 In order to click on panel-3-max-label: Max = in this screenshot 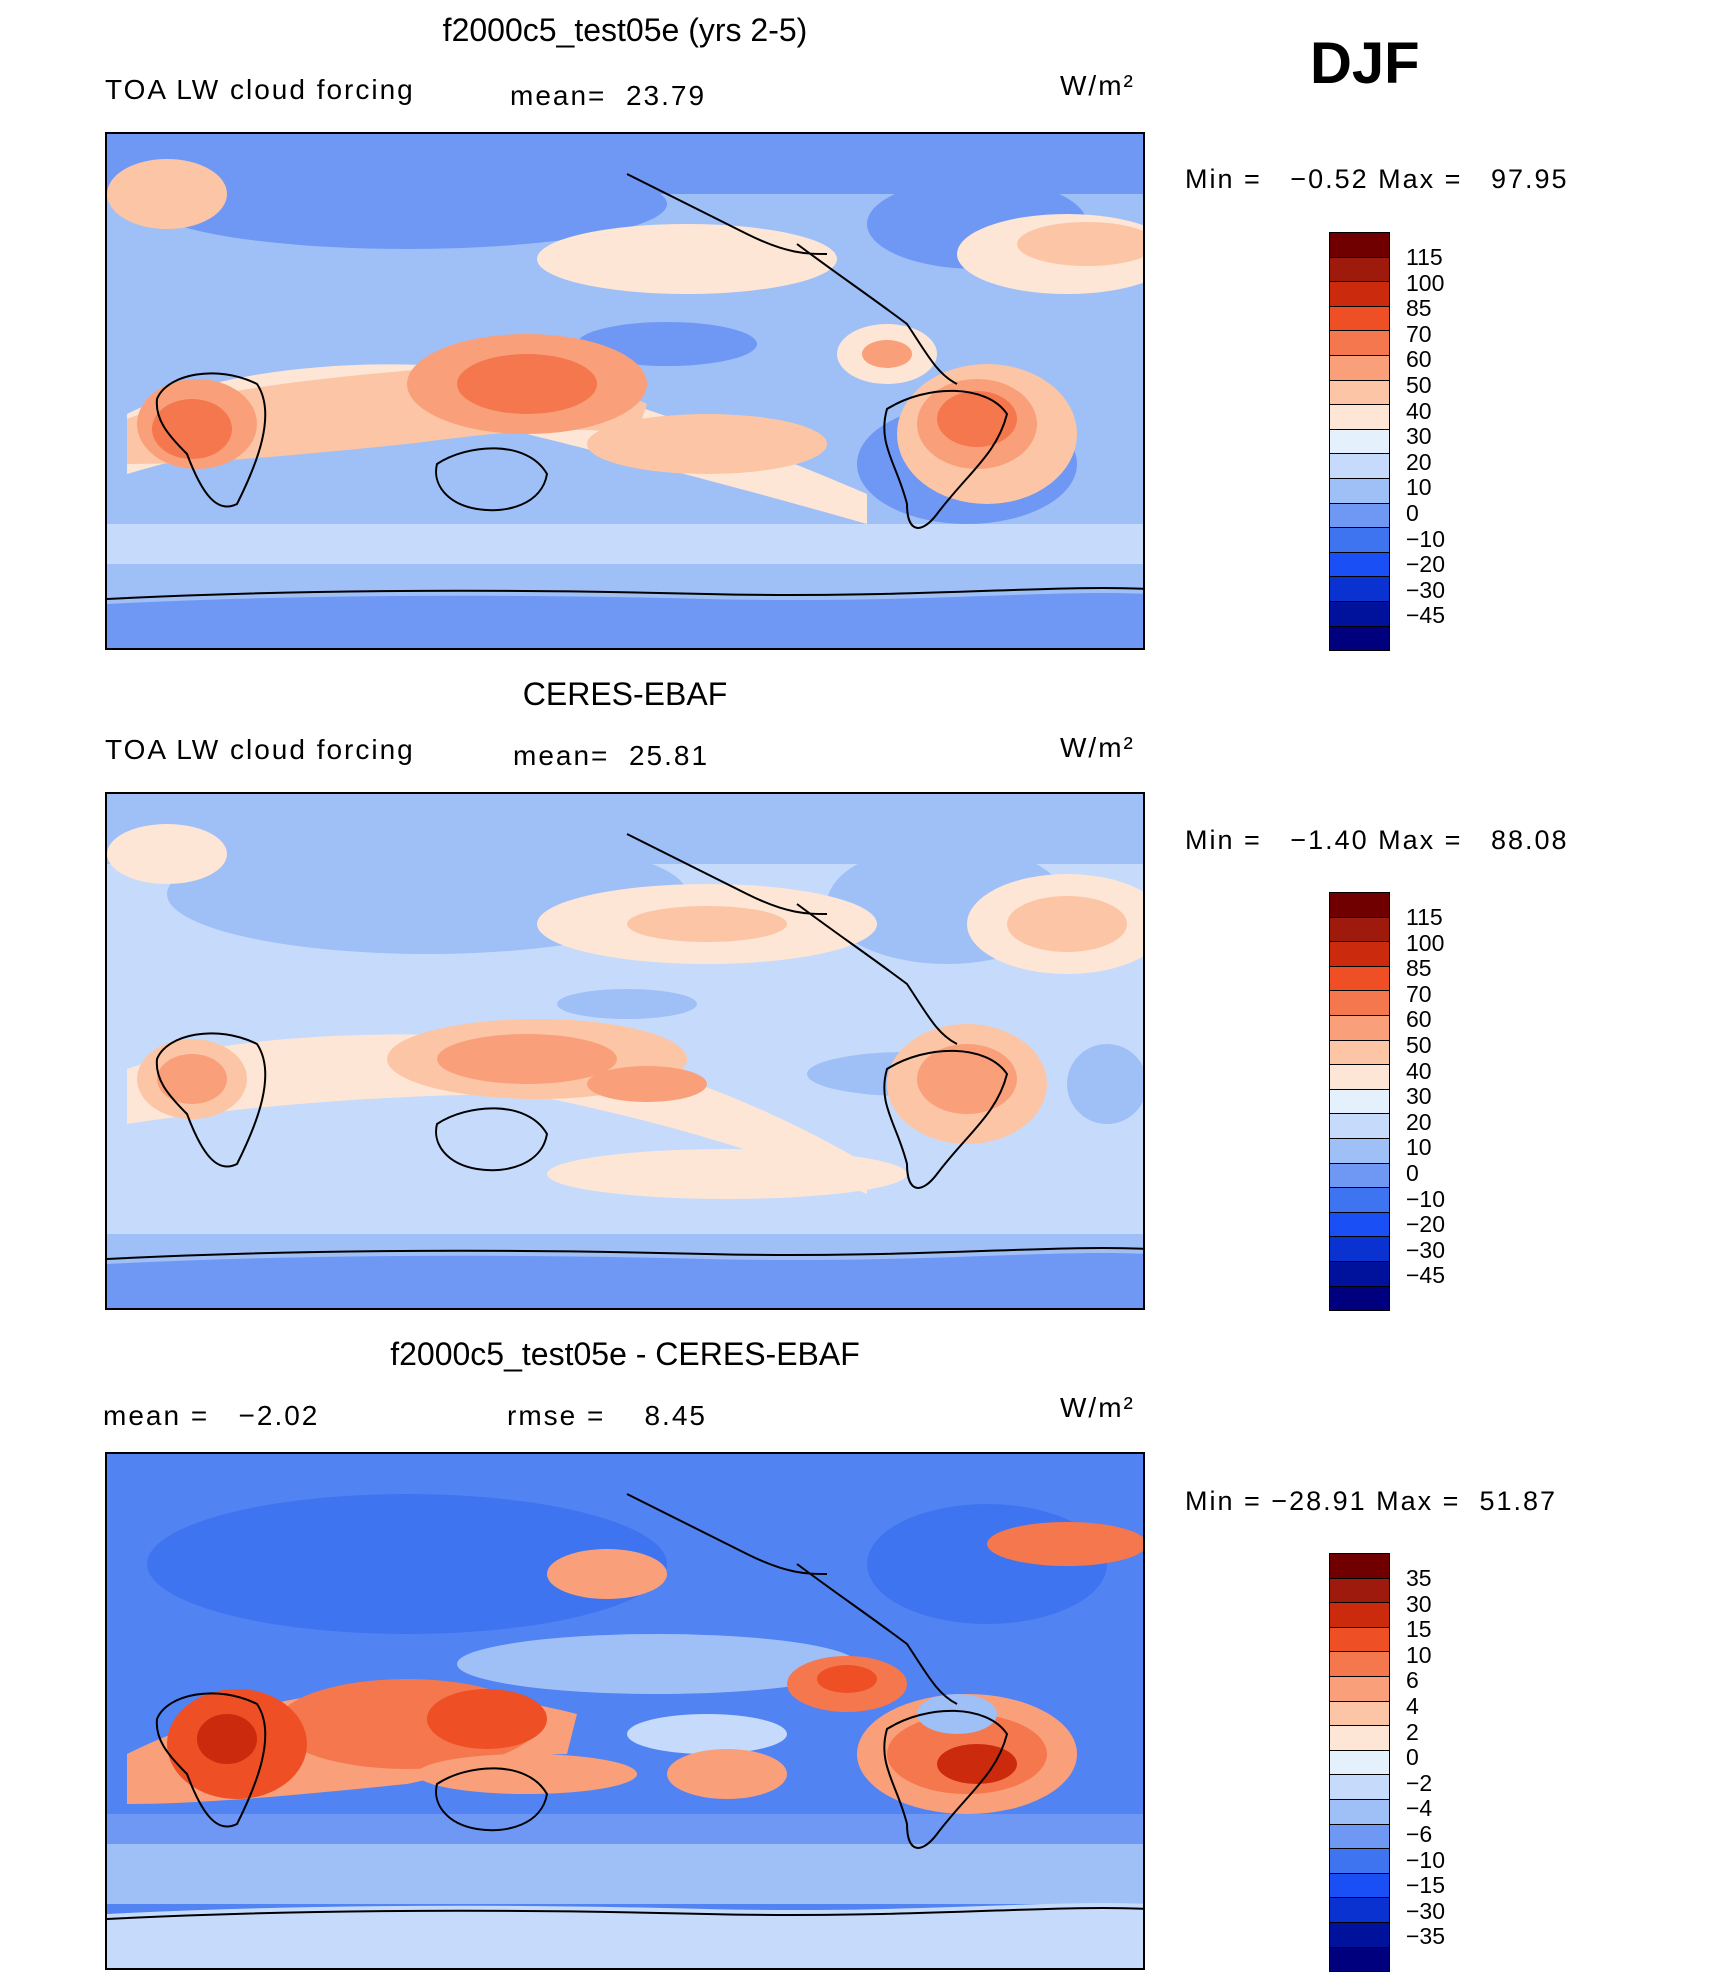, I will do `click(1418, 1501)`.